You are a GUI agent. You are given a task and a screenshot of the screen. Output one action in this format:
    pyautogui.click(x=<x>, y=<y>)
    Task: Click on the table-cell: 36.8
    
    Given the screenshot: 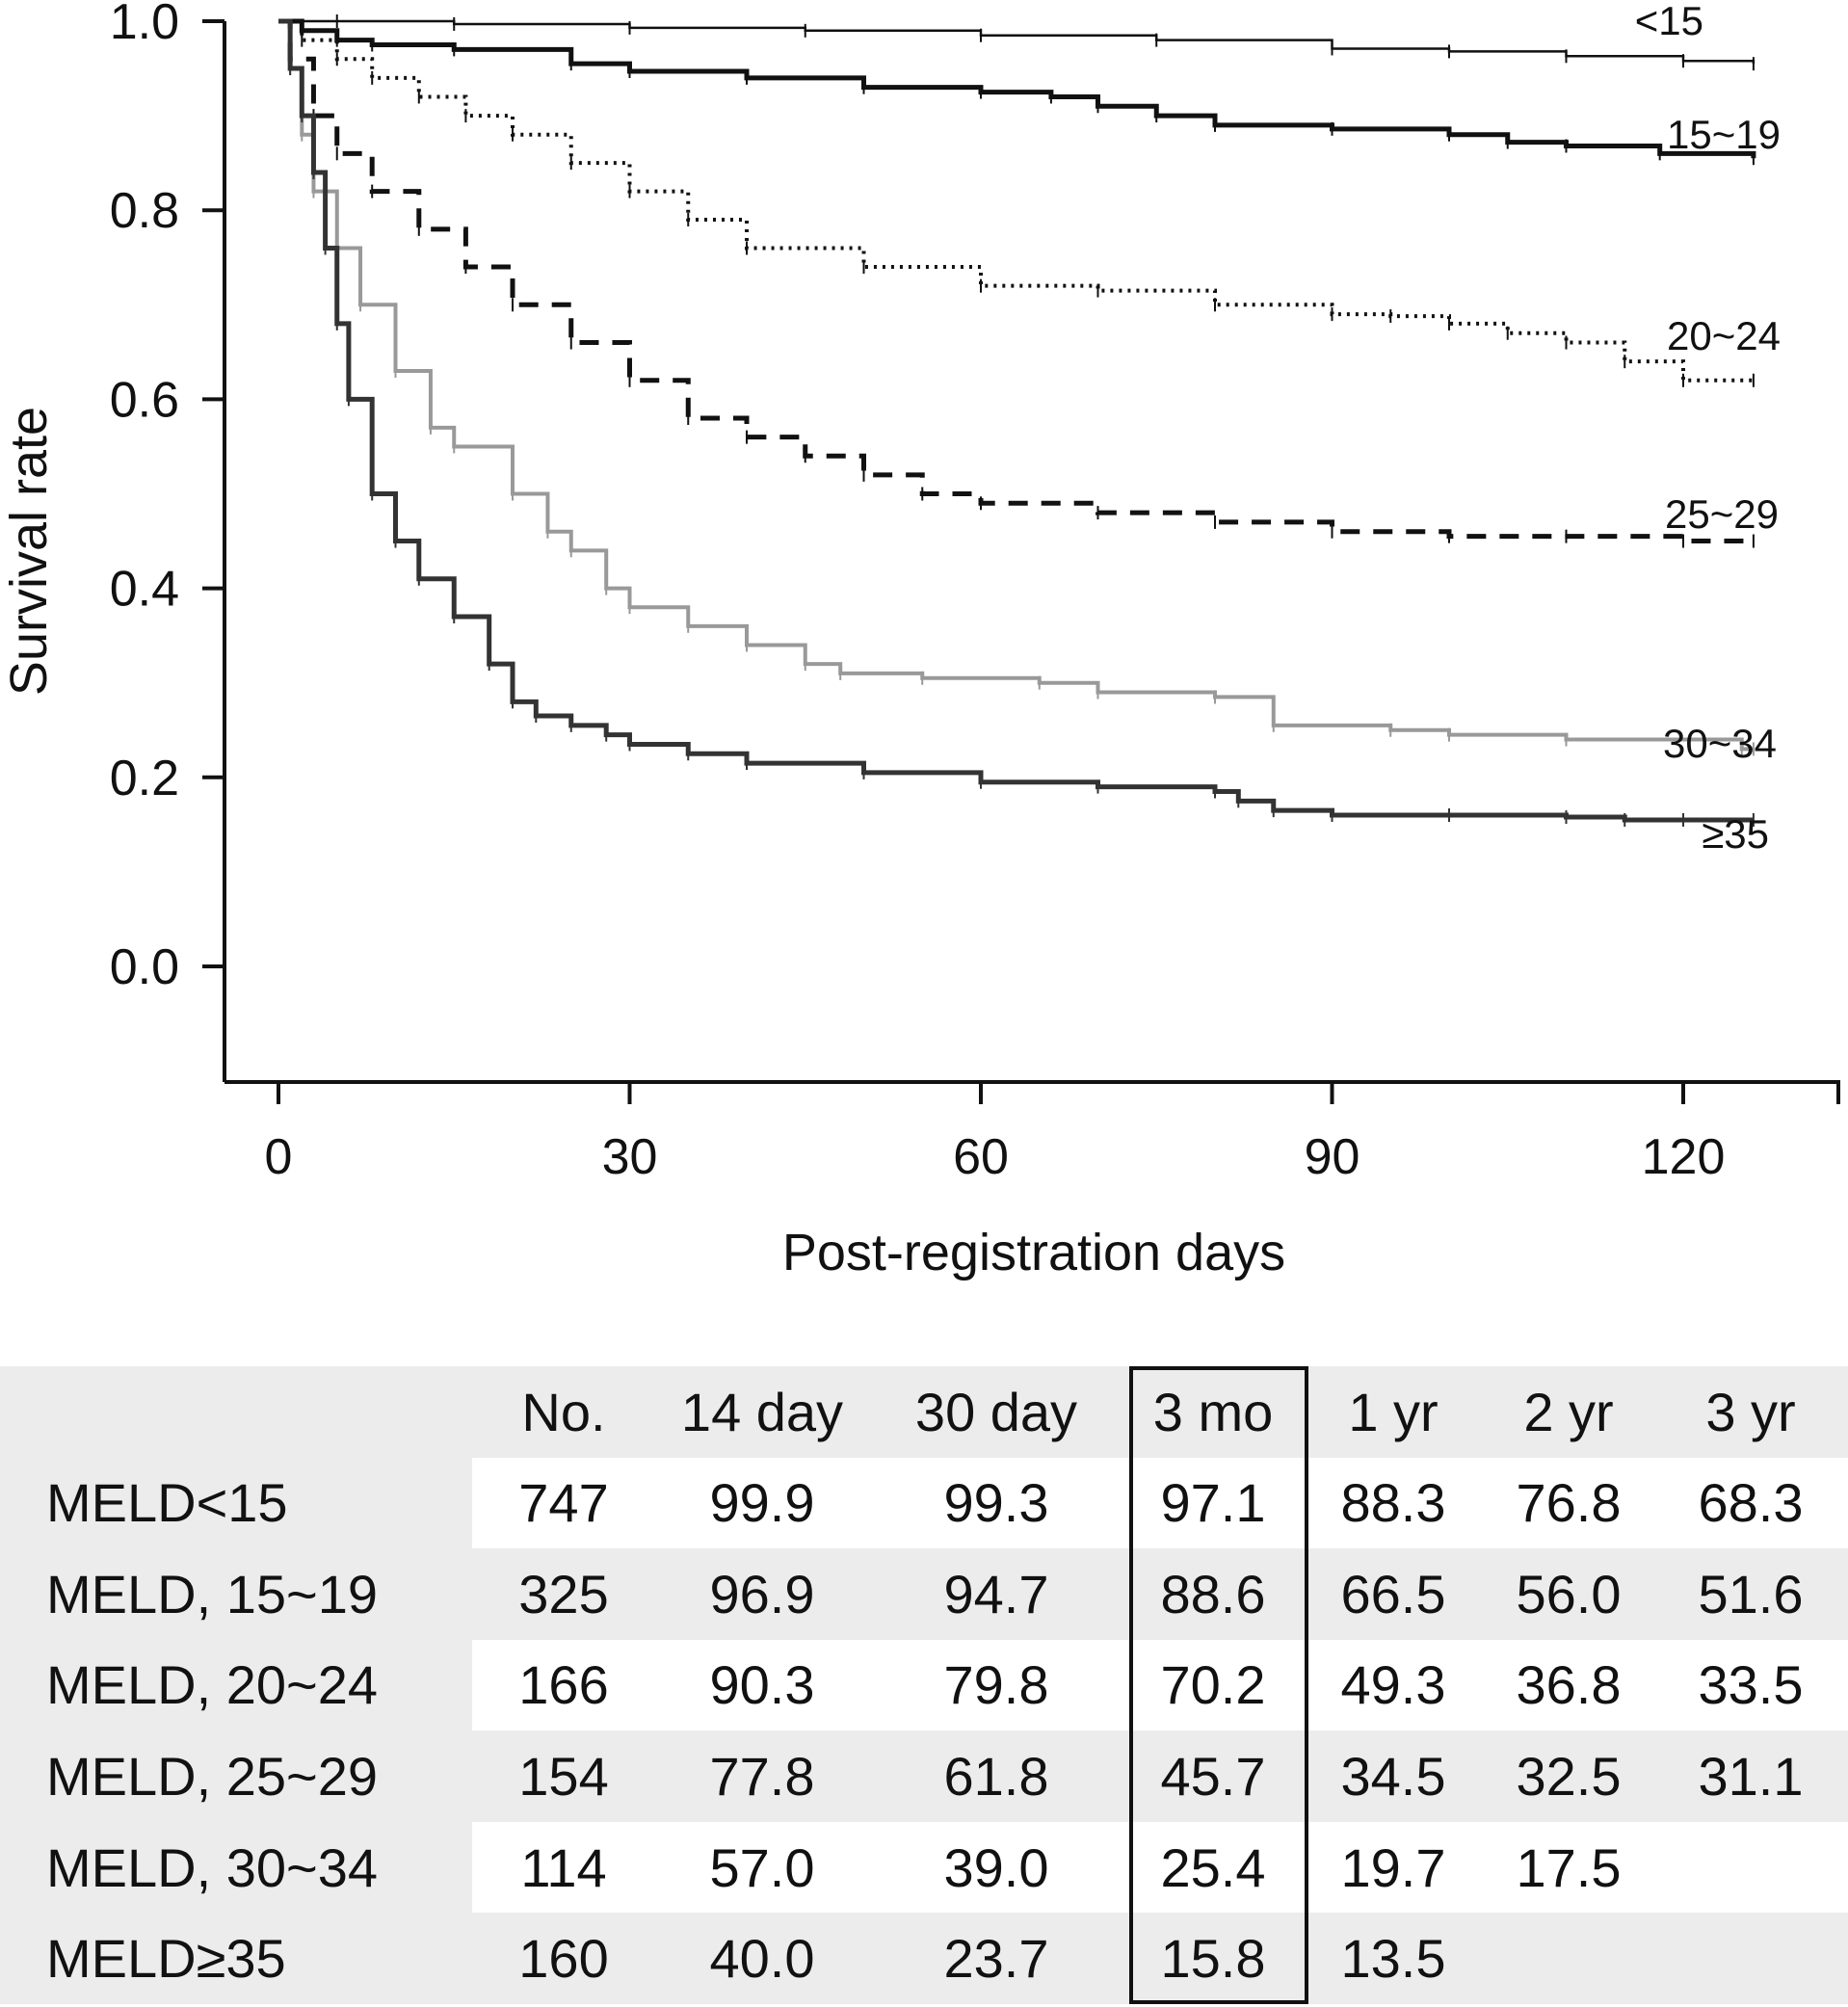 What is the action you would take?
    pyautogui.click(x=1568, y=1685)
    